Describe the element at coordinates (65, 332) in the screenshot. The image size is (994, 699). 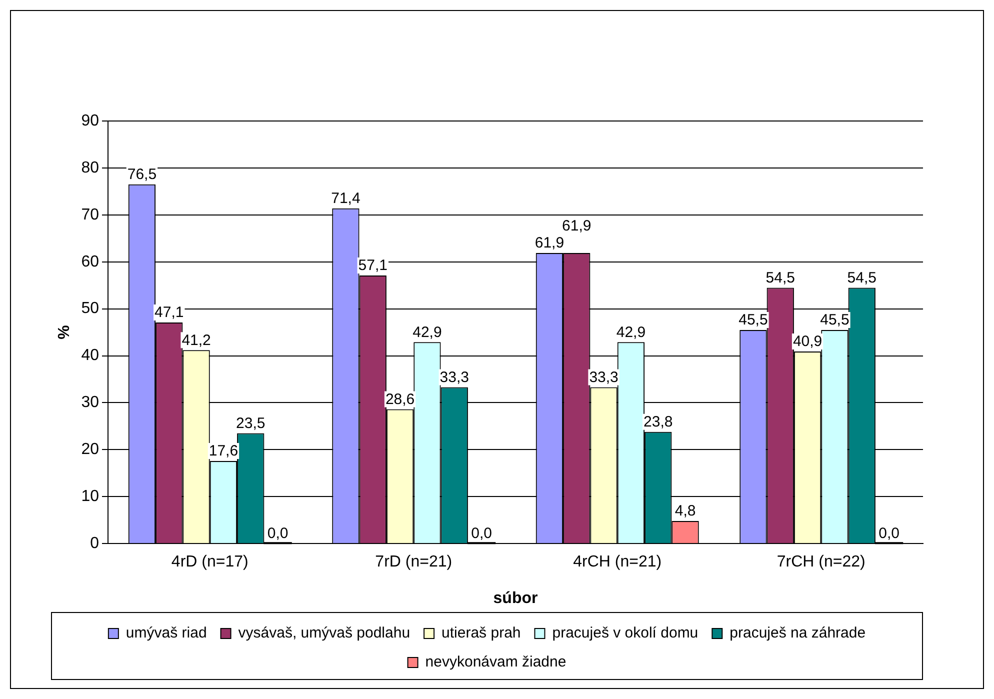
I see `y-axis-title: %` at that location.